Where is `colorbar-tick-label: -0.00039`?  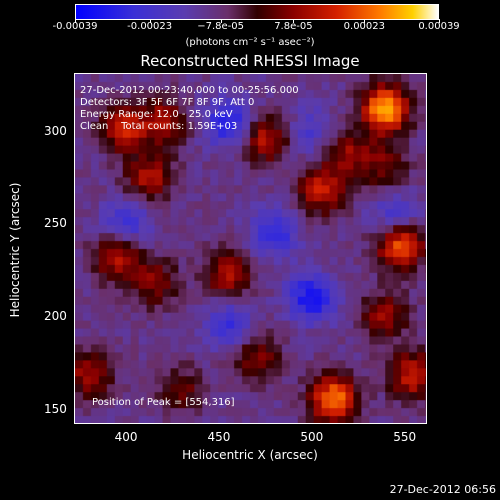 colorbar-tick-label: -0.00039 is located at coordinates (75, 26).